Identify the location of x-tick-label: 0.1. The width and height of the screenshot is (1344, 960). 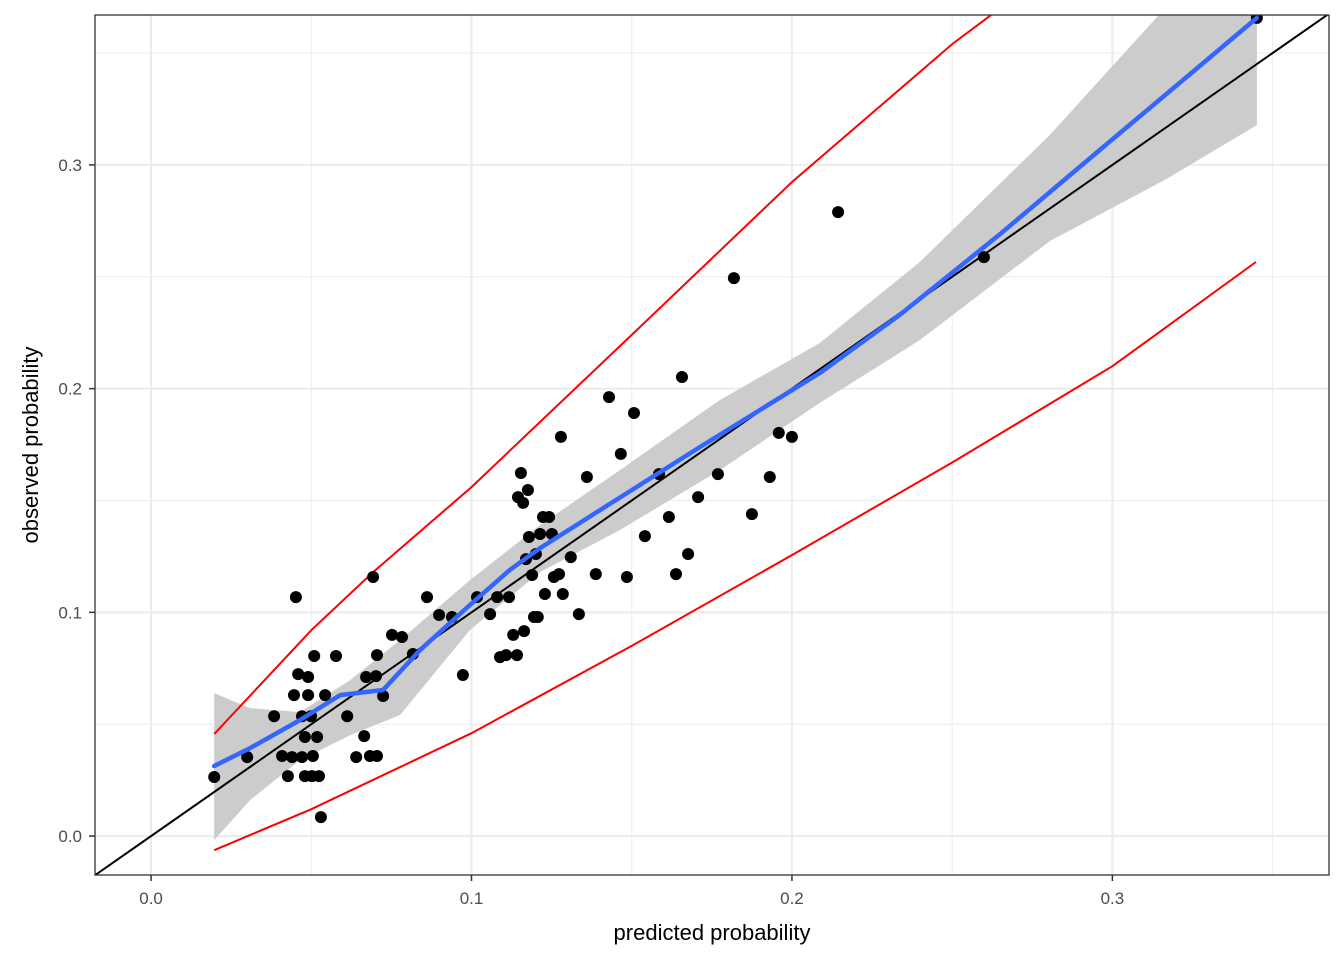
(472, 898).